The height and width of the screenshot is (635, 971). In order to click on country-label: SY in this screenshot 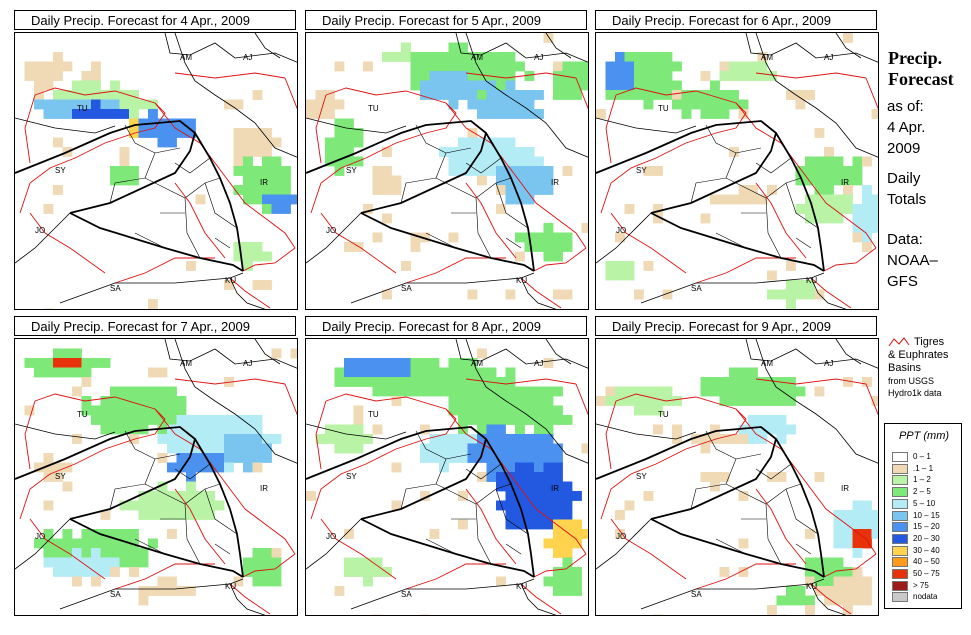, I will do `click(351, 170)`.